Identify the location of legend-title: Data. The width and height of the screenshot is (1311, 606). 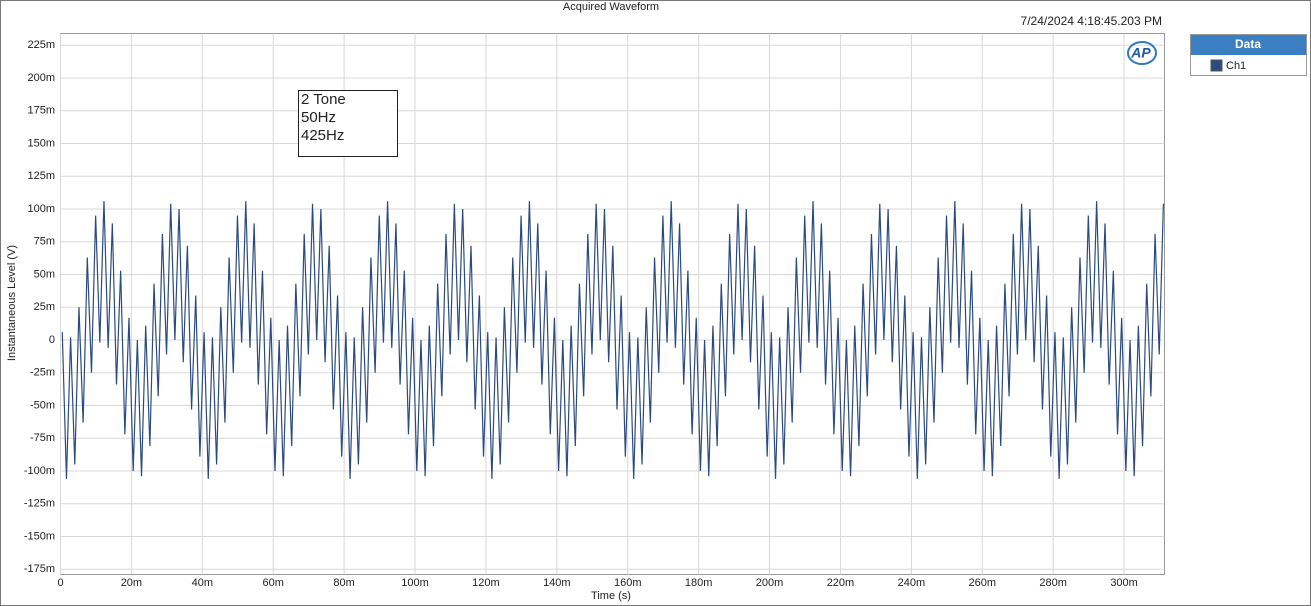
(1248, 44).